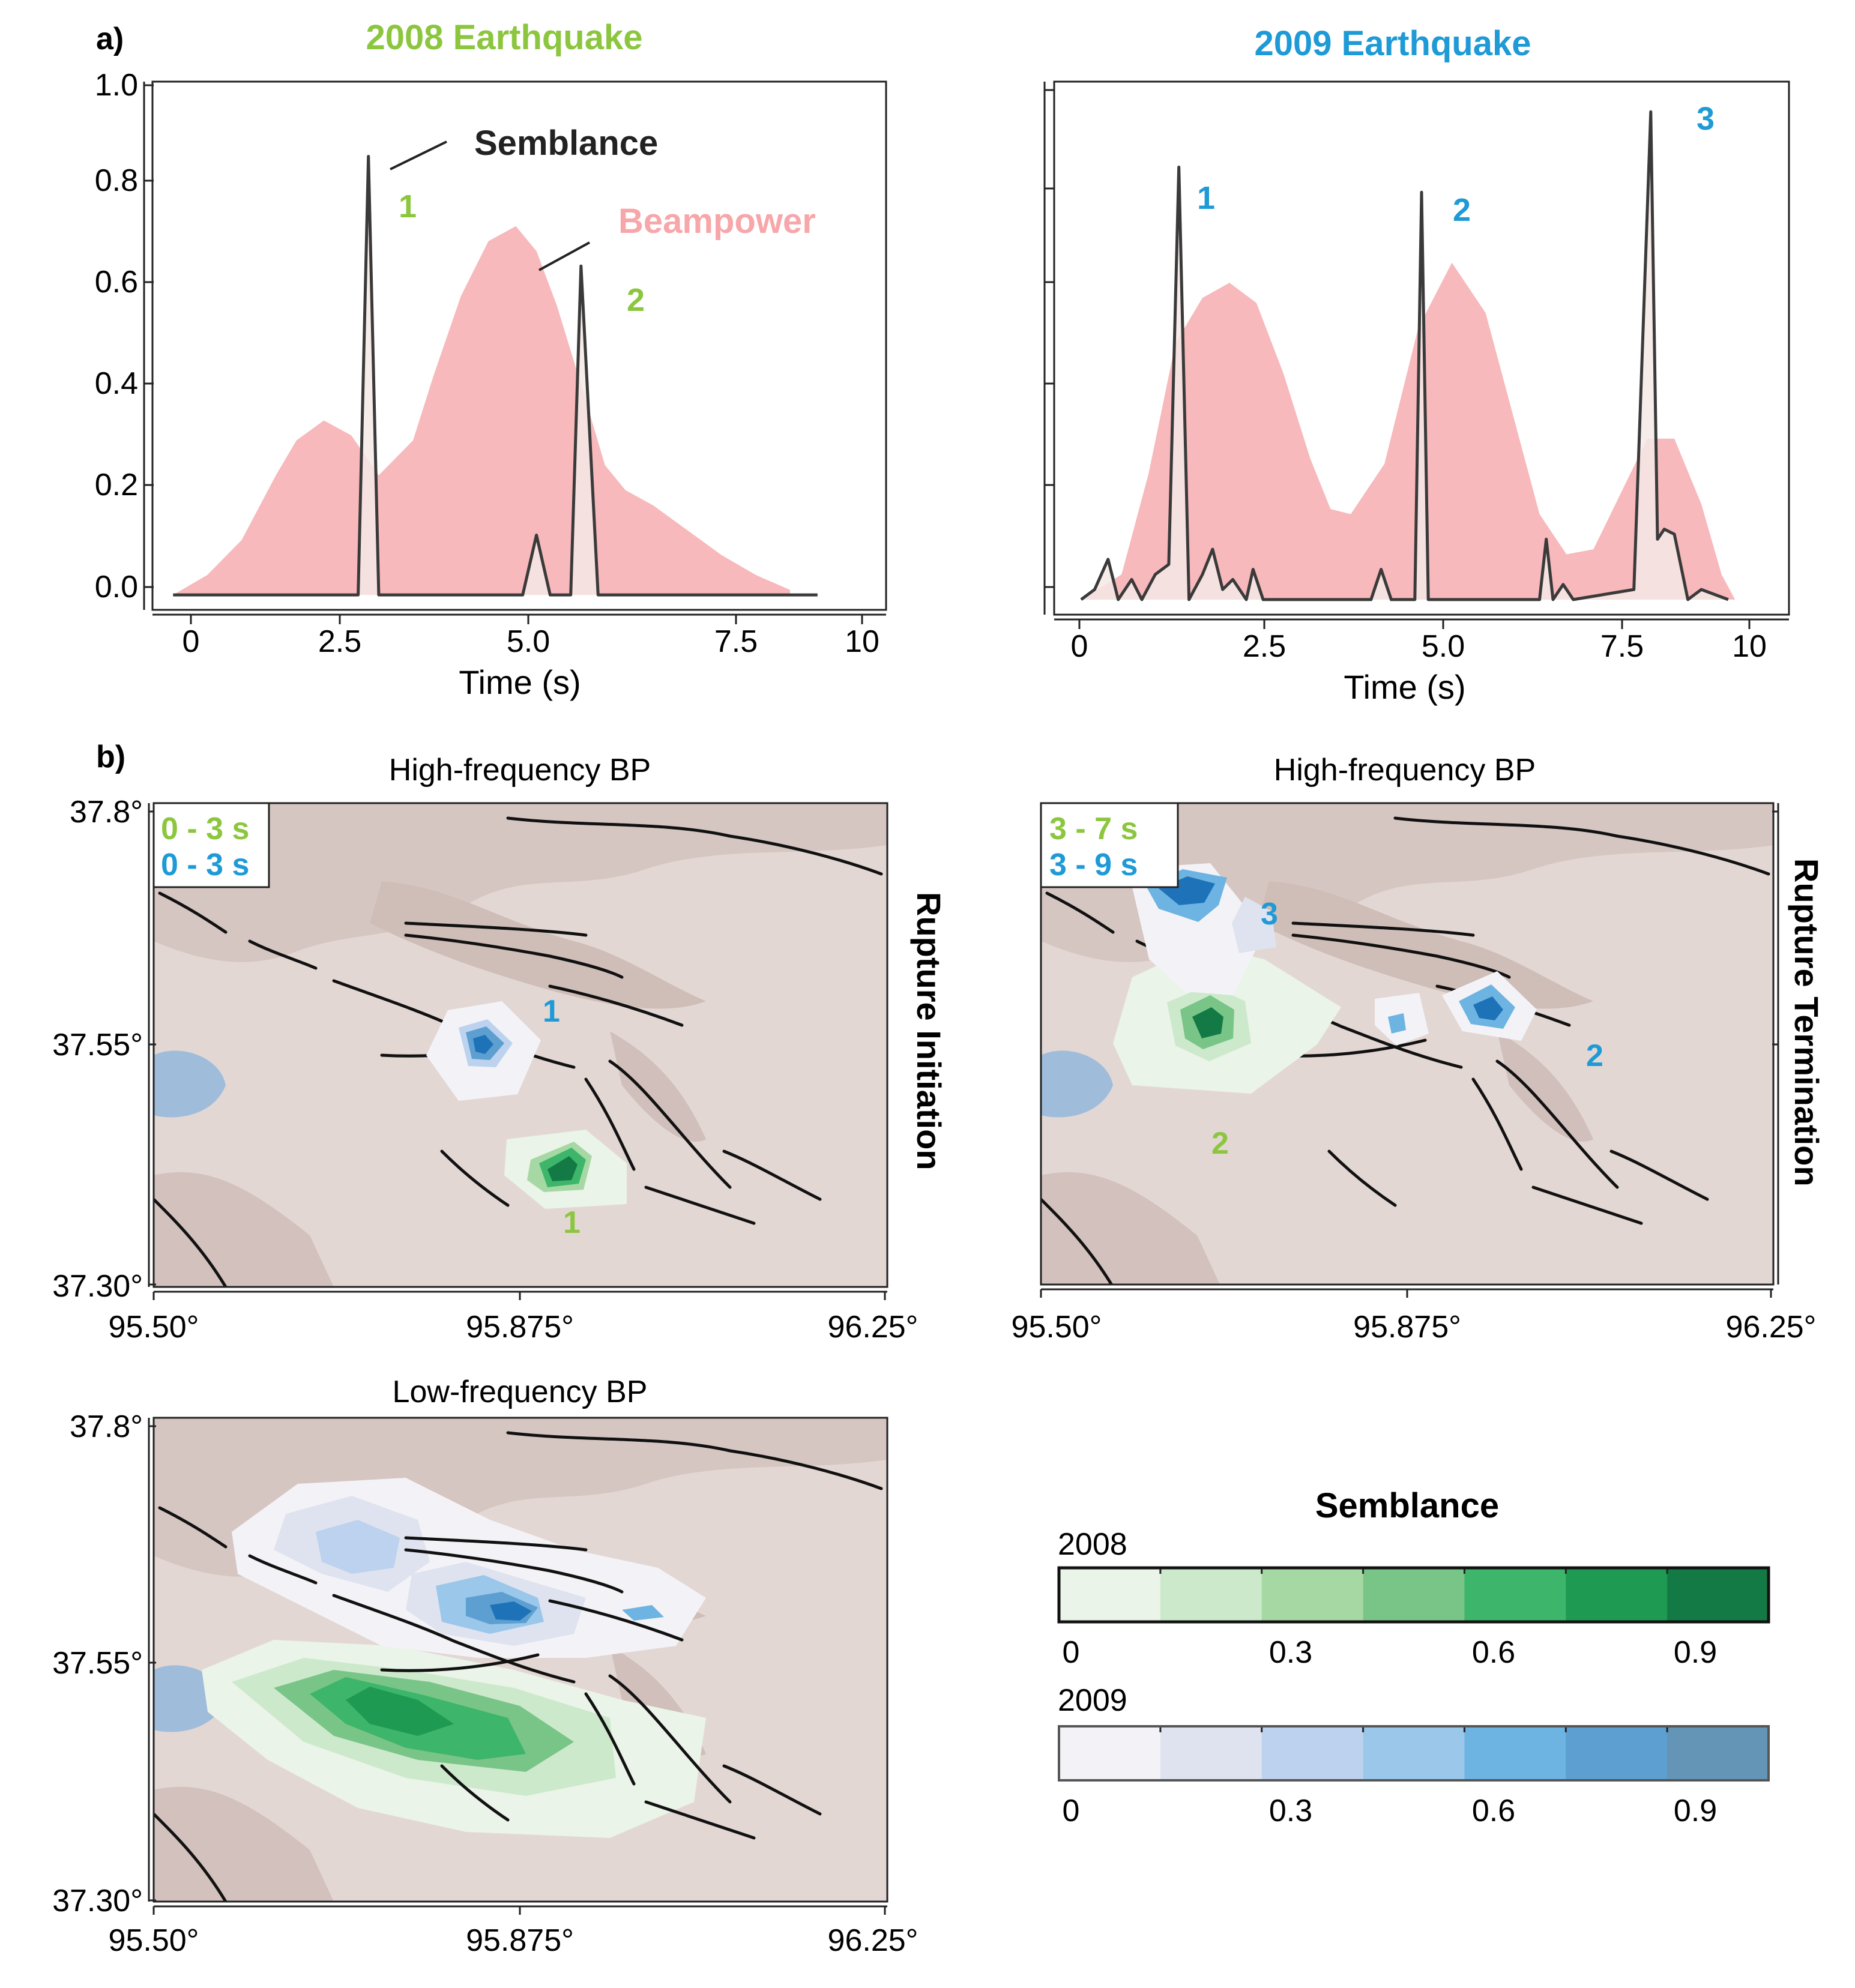  Describe the element at coordinates (116, 181) in the screenshot. I see `y-tick-label: 0.8` at that location.